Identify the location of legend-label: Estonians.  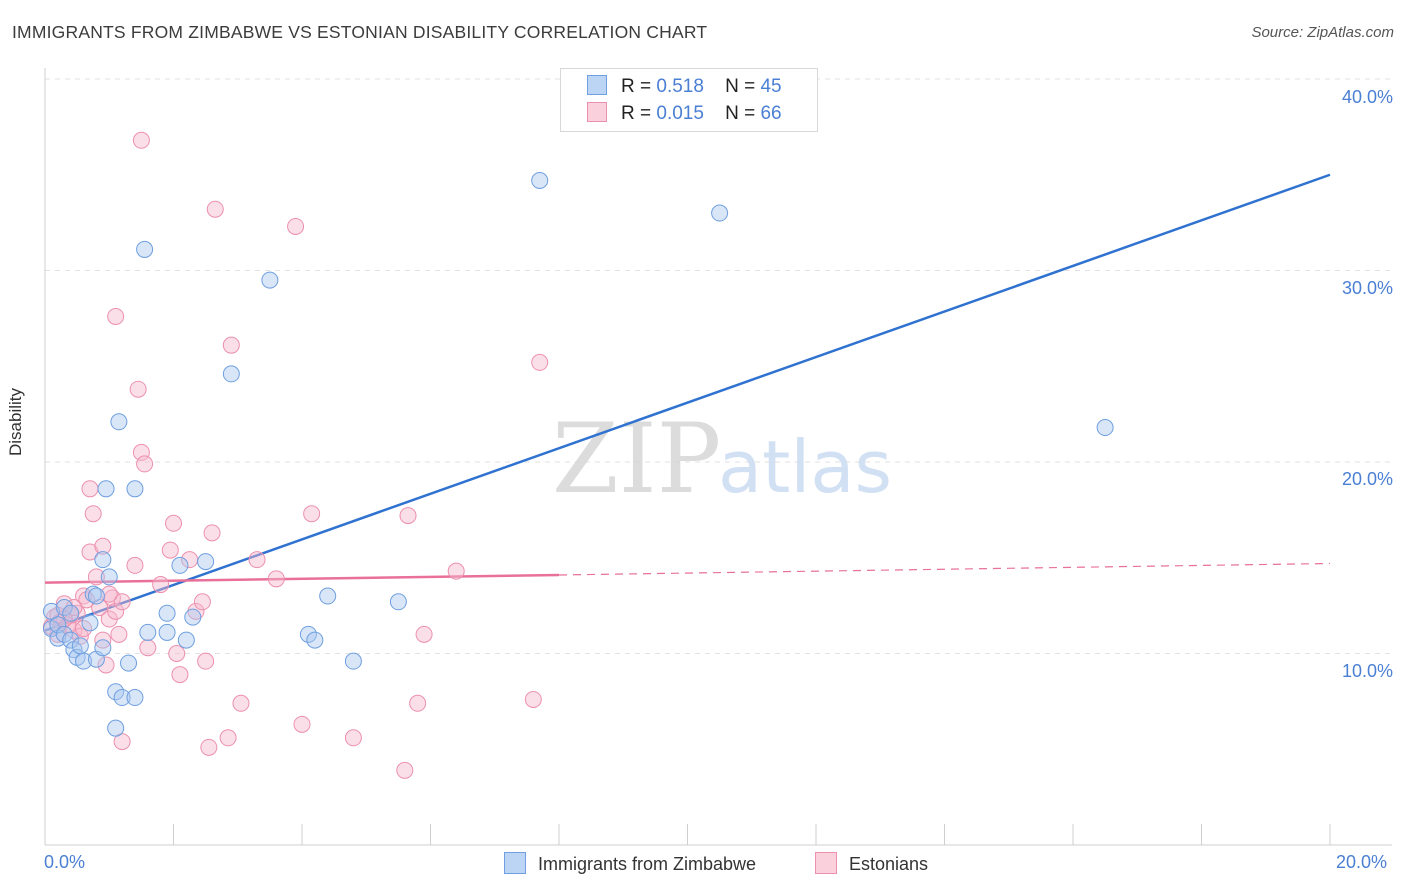
(889, 864).